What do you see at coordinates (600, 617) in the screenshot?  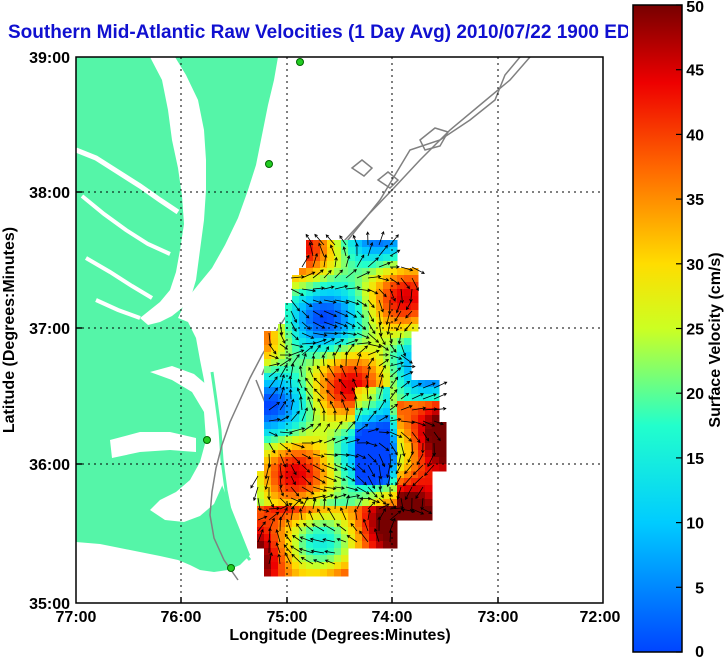 I see `x-tick-label: 72:00` at bounding box center [600, 617].